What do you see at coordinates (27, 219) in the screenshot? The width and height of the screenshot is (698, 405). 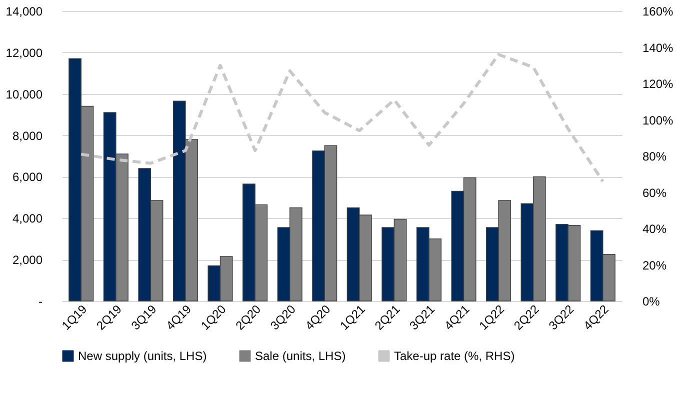 I see `y-tick-label: 4,000` at bounding box center [27, 219].